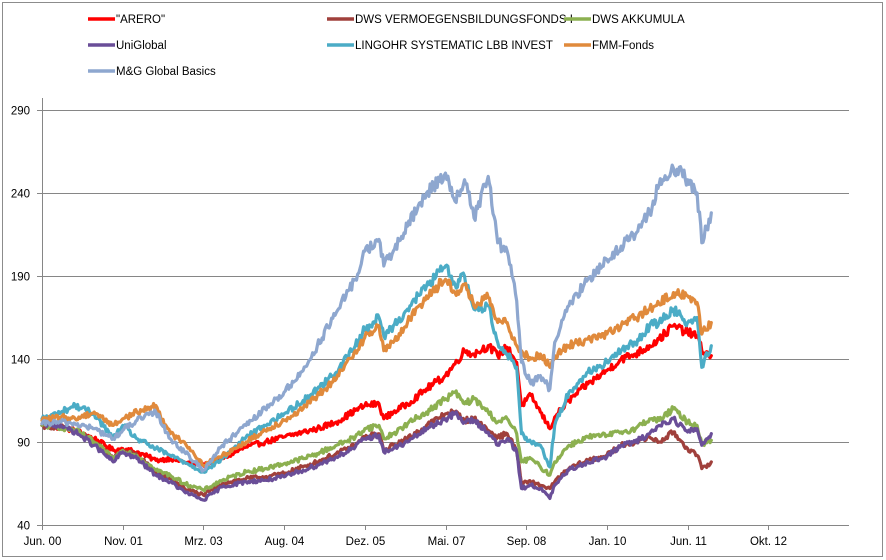 This screenshot has height=560, width=886. I want to click on y-tick-label: 40, so click(23, 527).